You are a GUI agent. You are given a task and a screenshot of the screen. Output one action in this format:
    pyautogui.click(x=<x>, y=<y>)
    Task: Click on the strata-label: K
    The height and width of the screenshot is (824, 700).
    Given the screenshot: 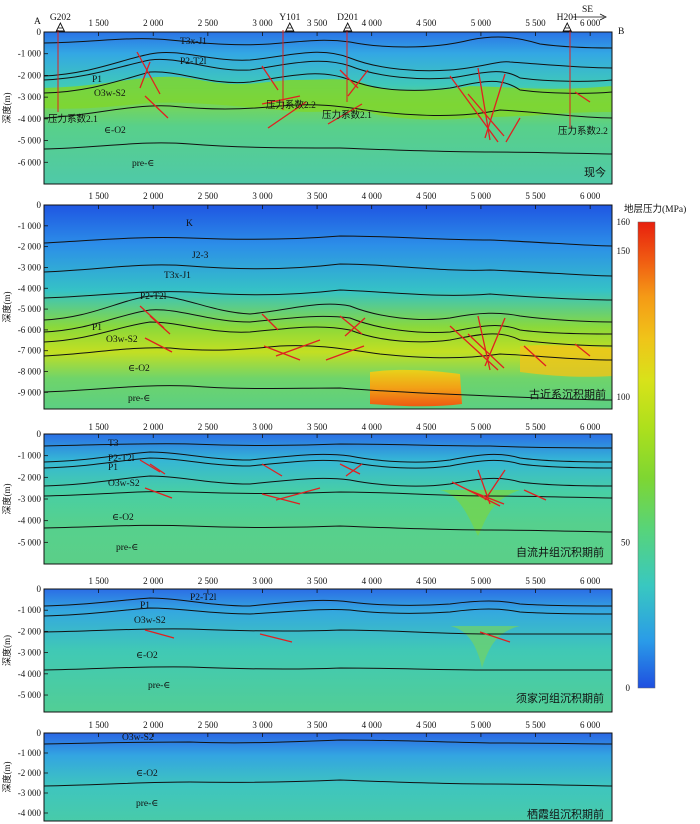 What is the action you would take?
    pyautogui.click(x=189, y=224)
    